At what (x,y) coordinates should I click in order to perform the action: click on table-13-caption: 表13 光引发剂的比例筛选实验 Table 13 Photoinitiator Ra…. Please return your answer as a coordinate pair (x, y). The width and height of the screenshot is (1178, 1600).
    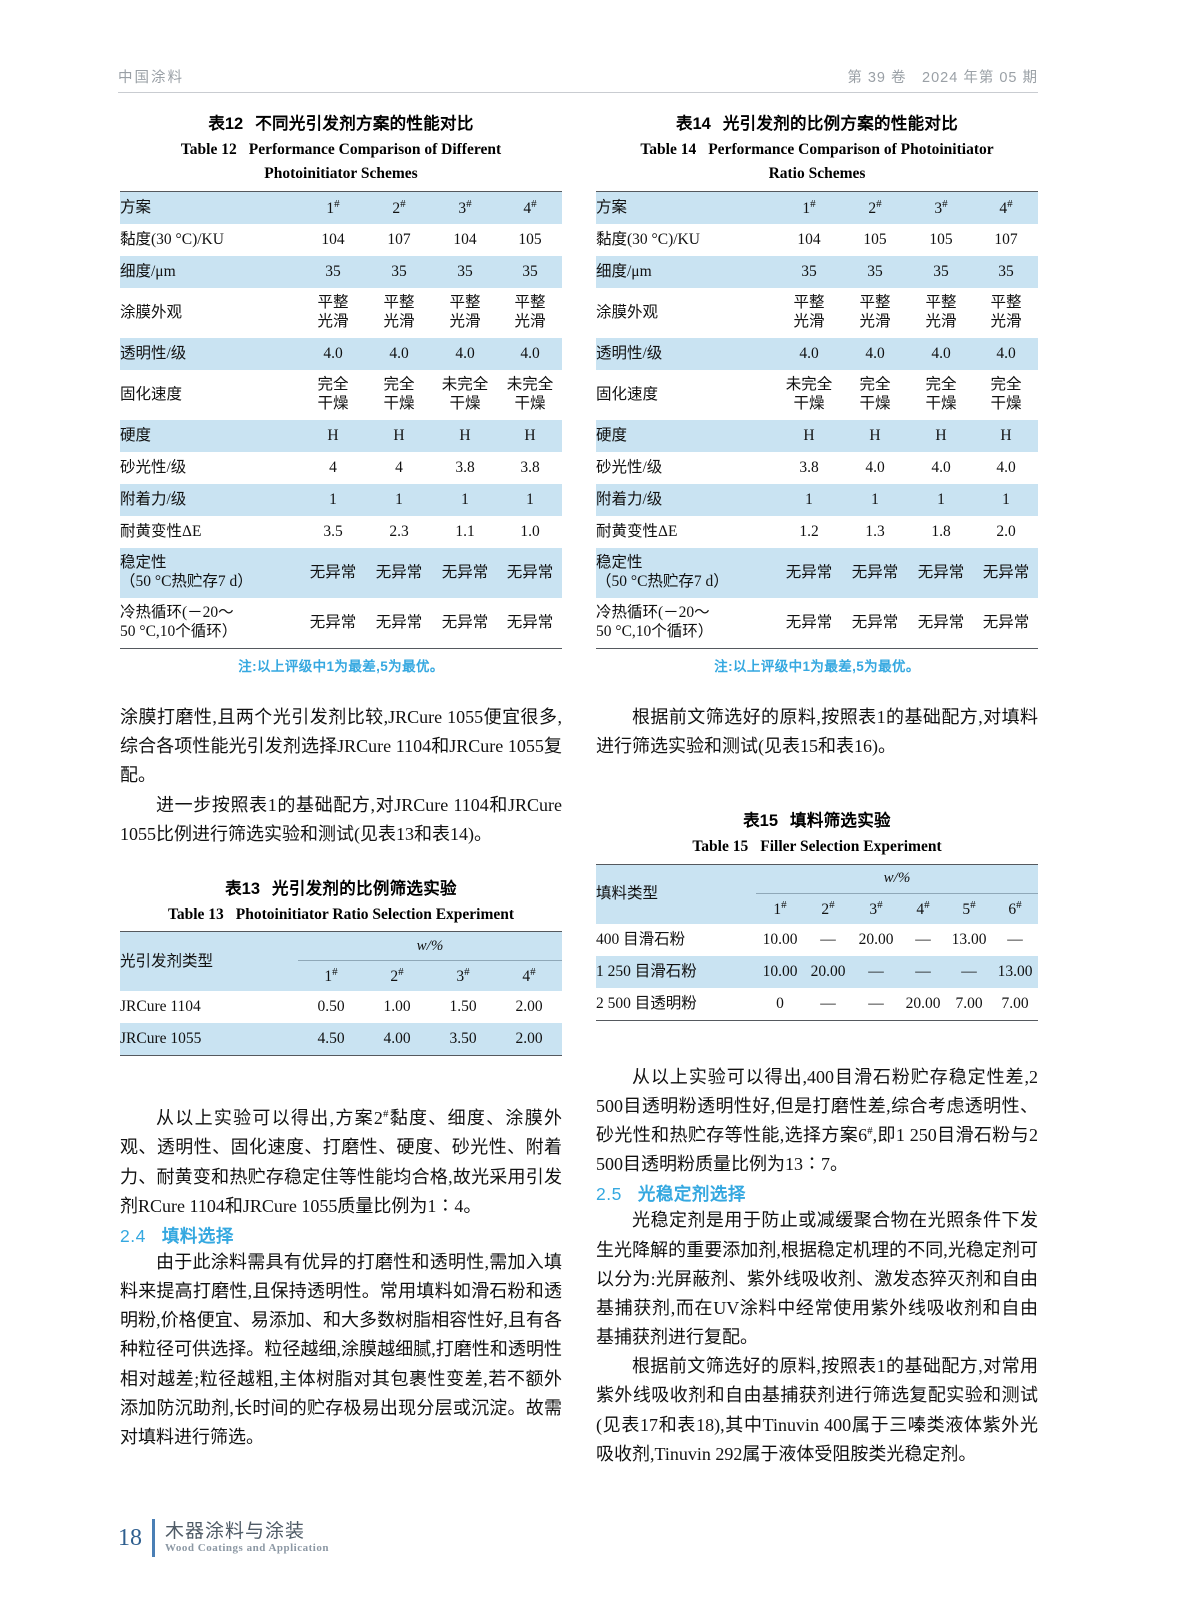
    Looking at the image, I should click on (341, 902).